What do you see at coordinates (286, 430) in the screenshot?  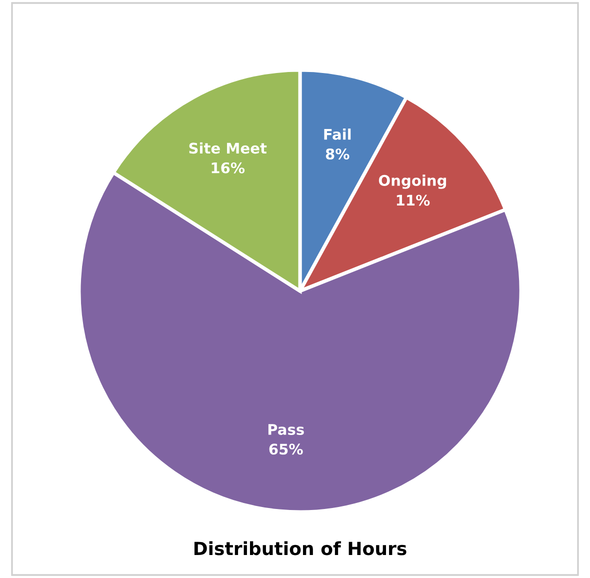 I see `slice-label: Pass` at bounding box center [286, 430].